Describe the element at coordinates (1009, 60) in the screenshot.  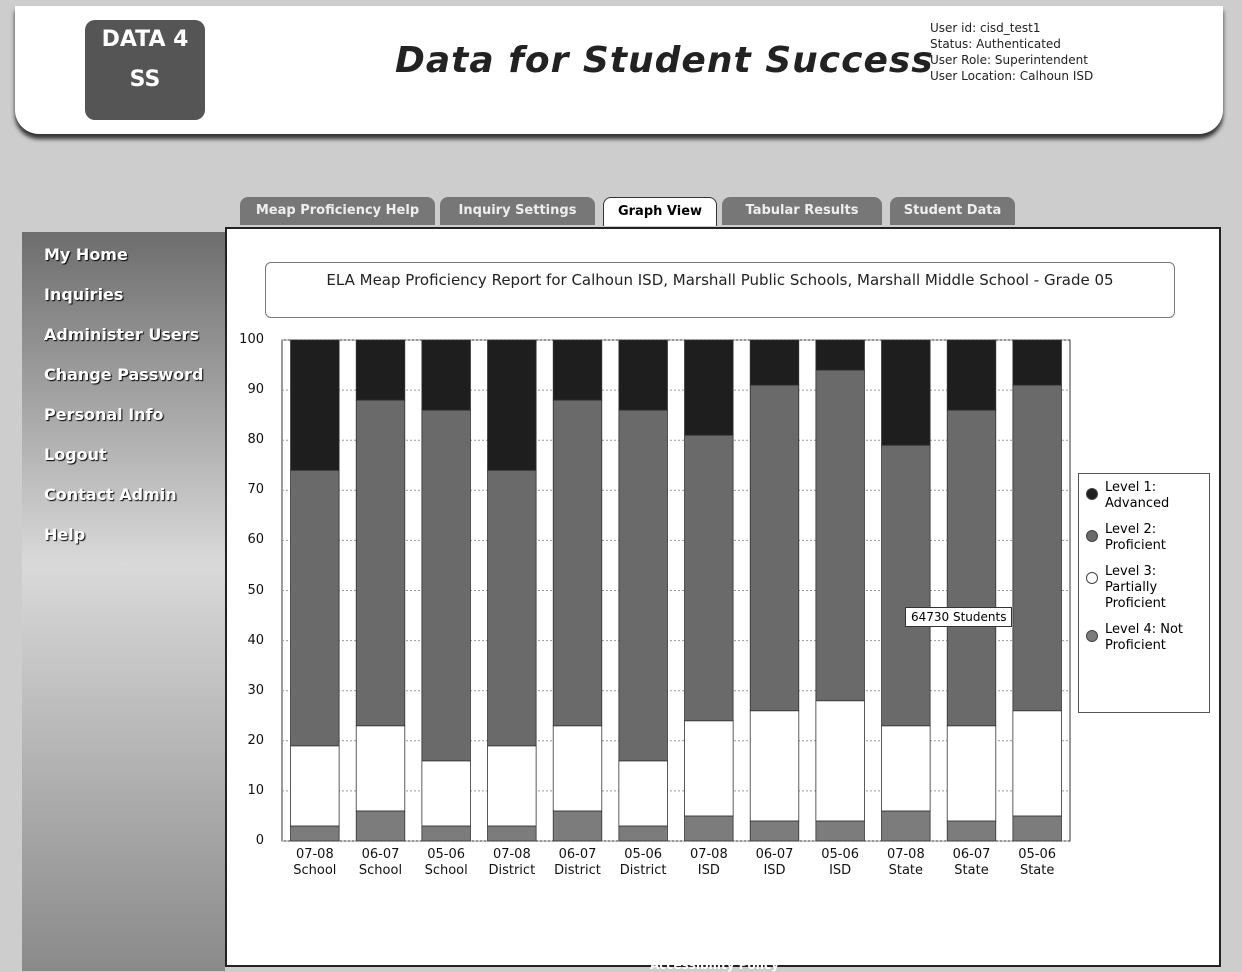
I see `user-info-line: User Role: Superintendent` at that location.